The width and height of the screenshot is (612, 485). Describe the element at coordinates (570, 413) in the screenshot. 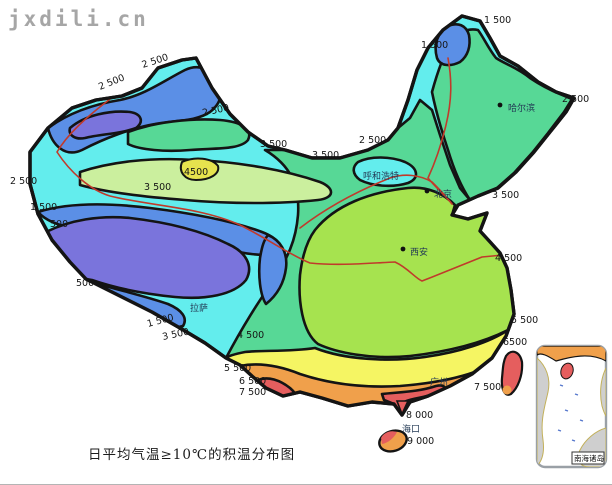

I see `inset-island-marks` at that location.